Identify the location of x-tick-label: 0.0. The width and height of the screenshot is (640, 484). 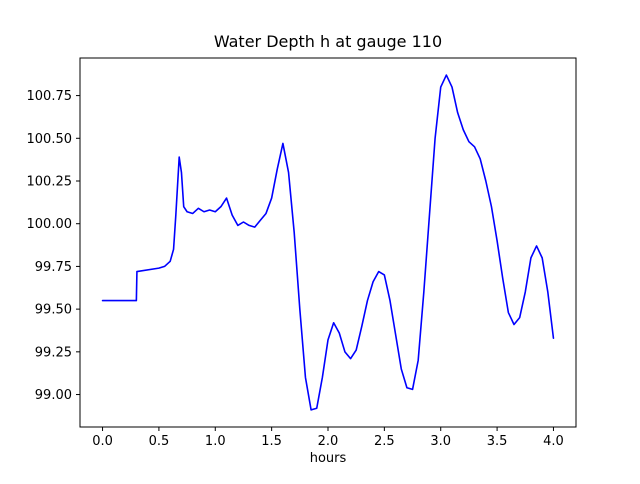
(102, 441).